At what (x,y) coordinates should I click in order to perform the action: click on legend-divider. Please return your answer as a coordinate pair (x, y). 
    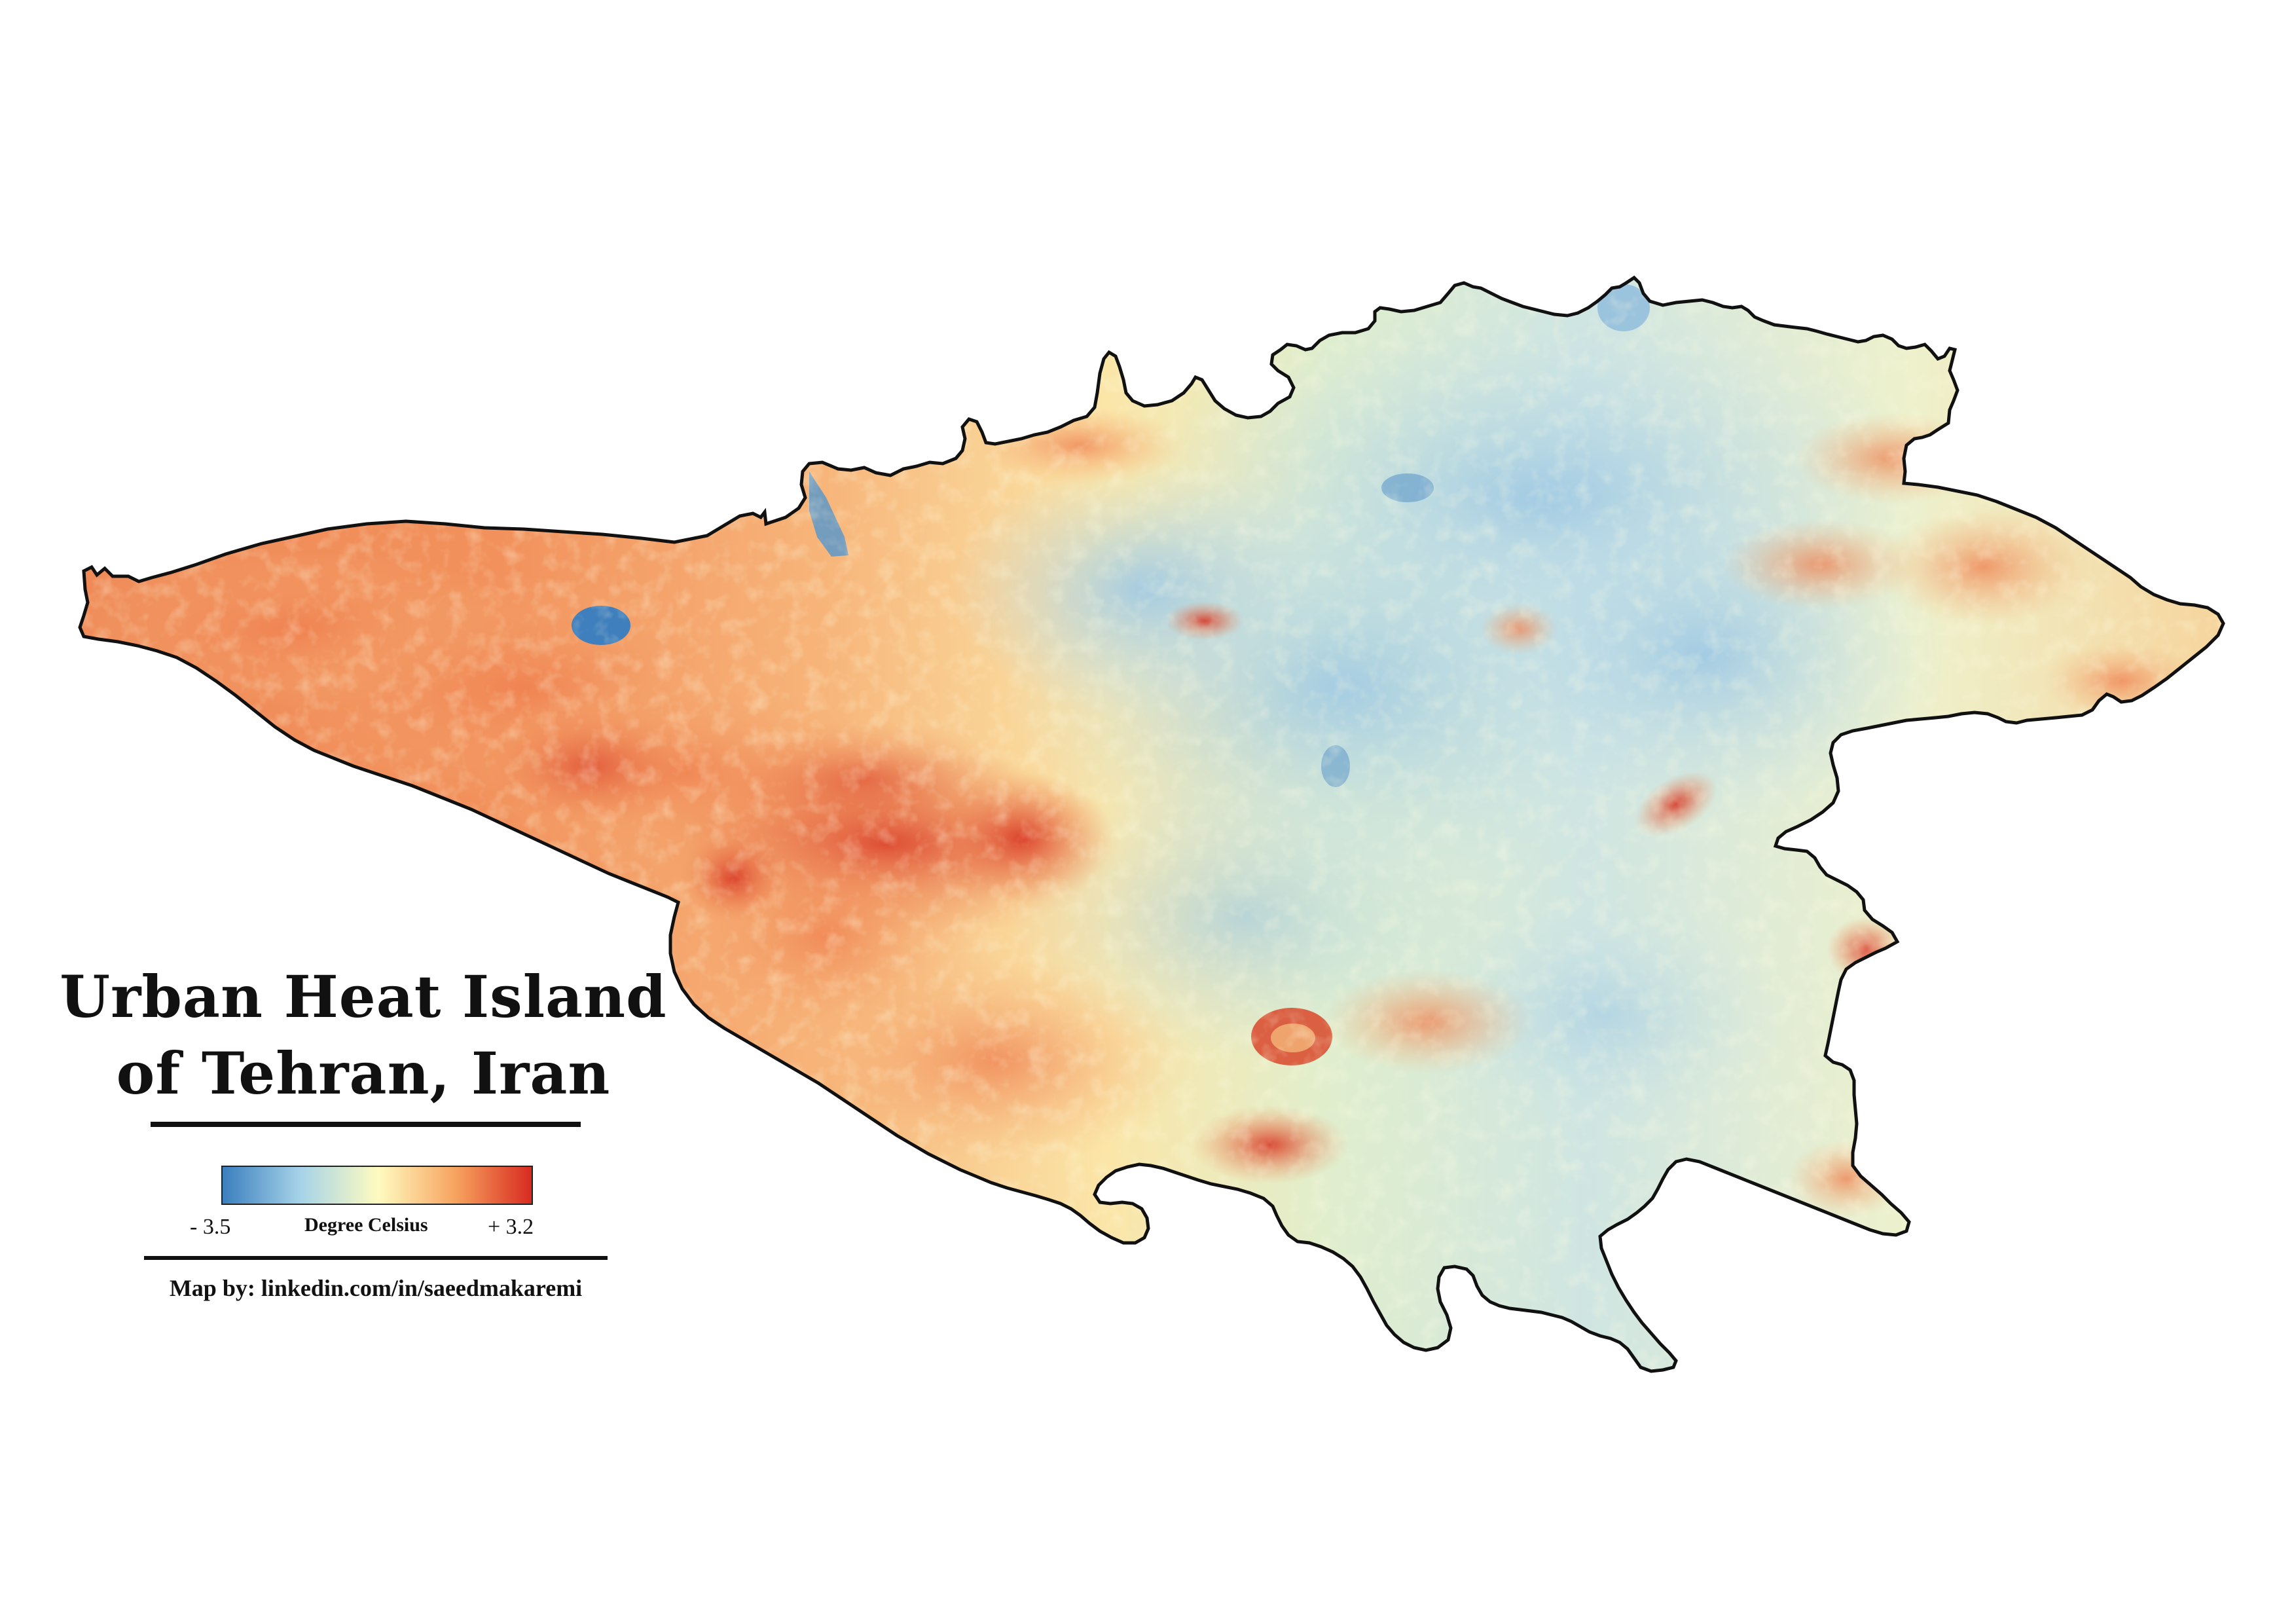
    Looking at the image, I should click on (376, 1258).